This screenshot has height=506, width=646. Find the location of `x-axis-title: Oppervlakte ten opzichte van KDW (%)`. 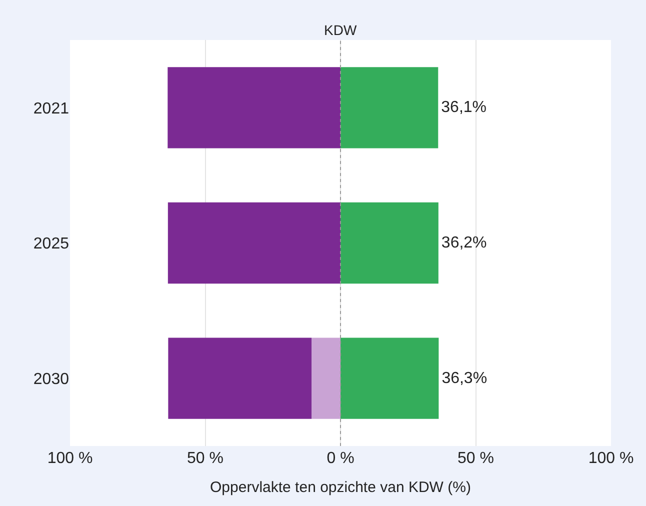

x-axis-title: Oppervlakte ten opzichte van KDW (%) is located at coordinates (340, 487).